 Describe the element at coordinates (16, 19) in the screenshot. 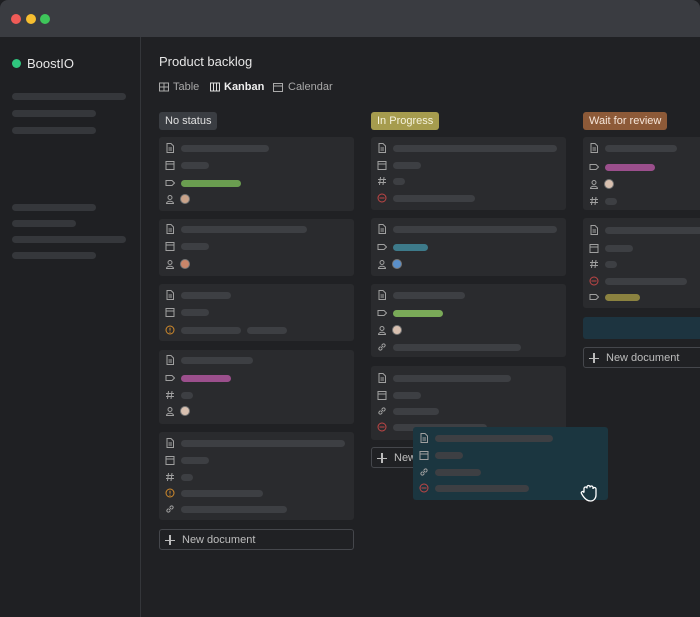

I see `close-button` at that location.